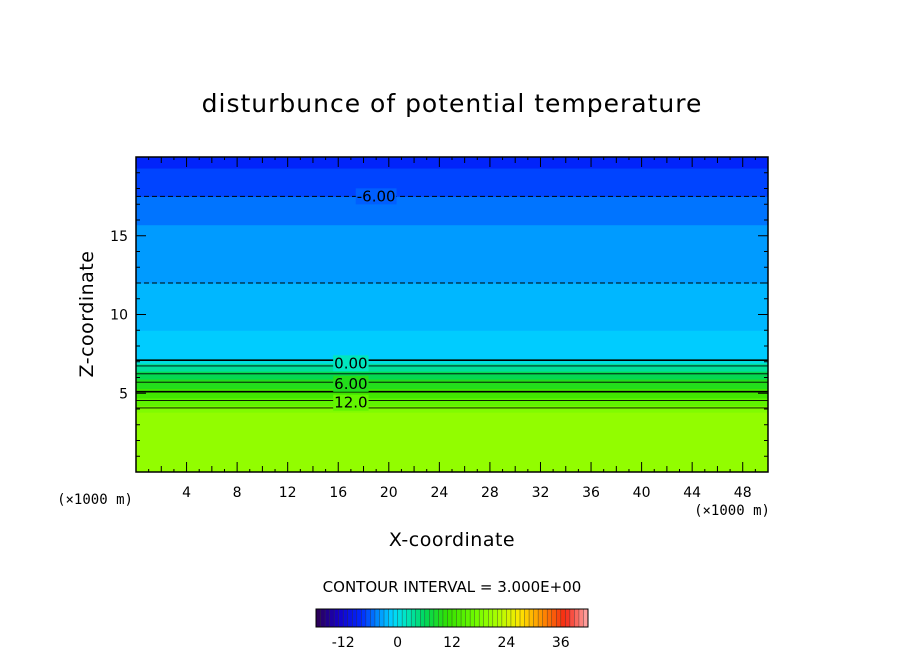 The height and width of the screenshot is (654, 904). What do you see at coordinates (119, 237) in the screenshot?
I see `y-tick-label: 15` at bounding box center [119, 237].